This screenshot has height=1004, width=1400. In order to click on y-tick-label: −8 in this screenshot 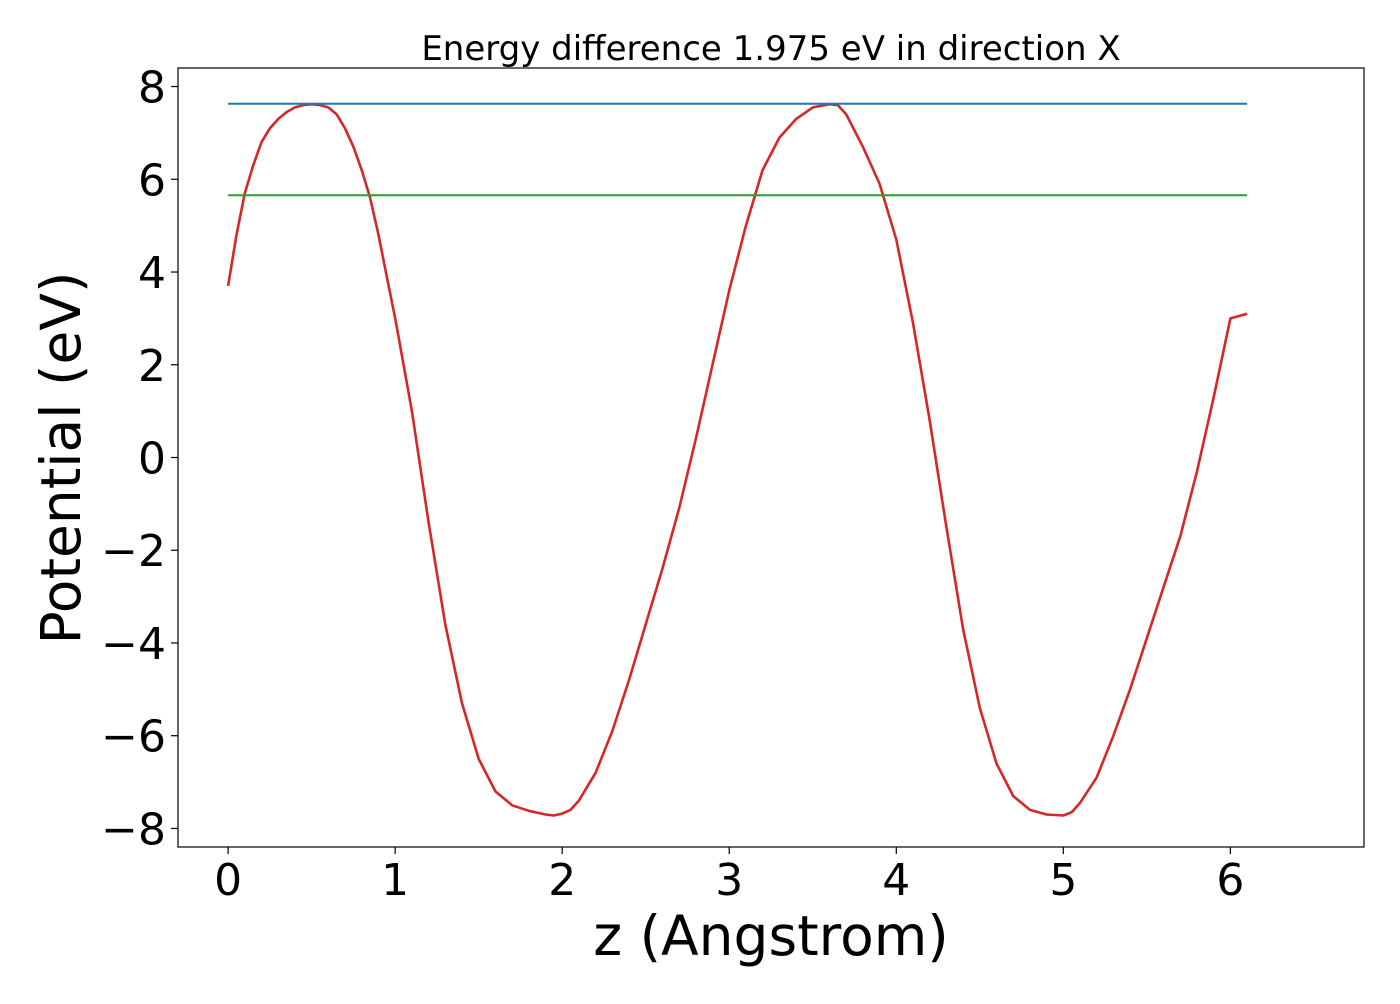, I will do `click(133, 829)`.